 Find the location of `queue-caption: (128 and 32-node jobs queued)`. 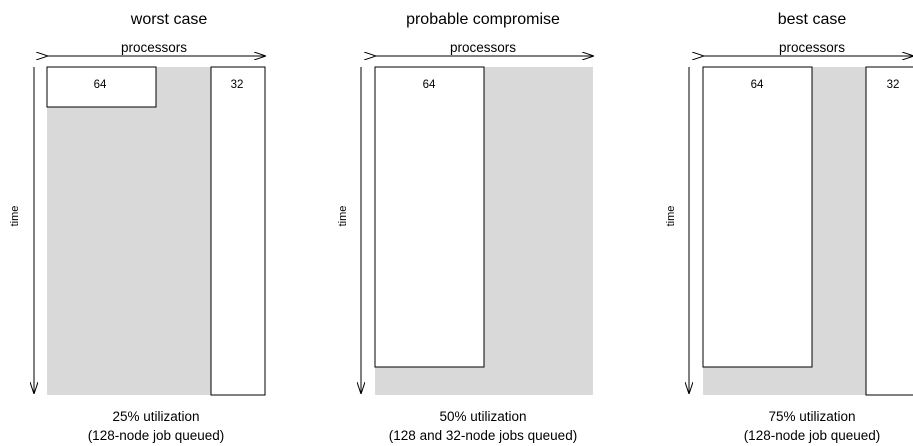

queue-caption: (128 and 32-node jobs queued) is located at coordinates (483, 435).